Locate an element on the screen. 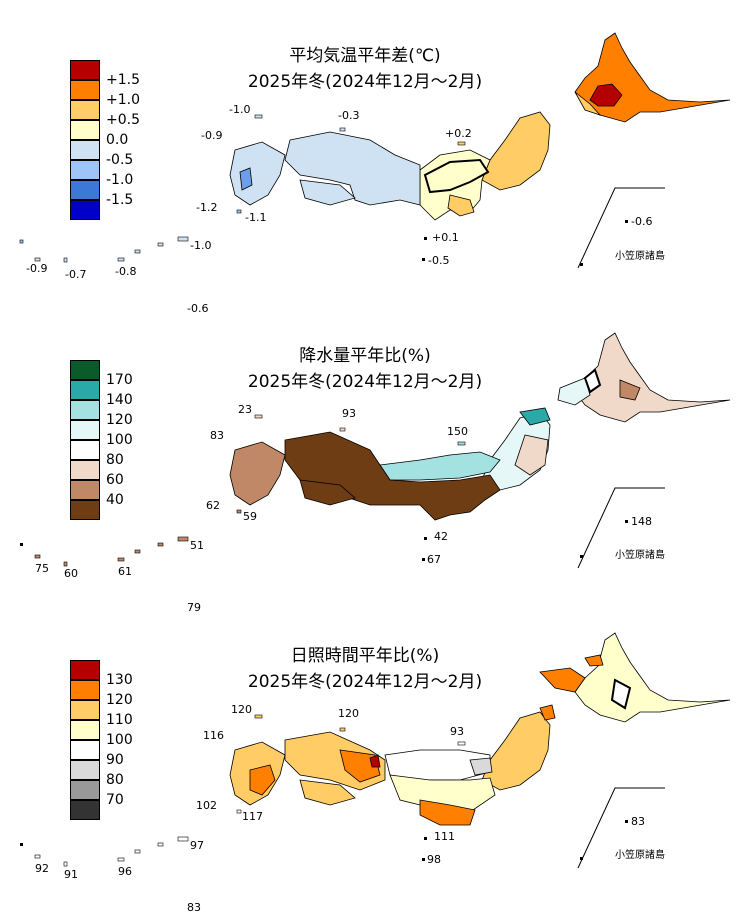  station-value: -1.2 is located at coordinates (207, 207).